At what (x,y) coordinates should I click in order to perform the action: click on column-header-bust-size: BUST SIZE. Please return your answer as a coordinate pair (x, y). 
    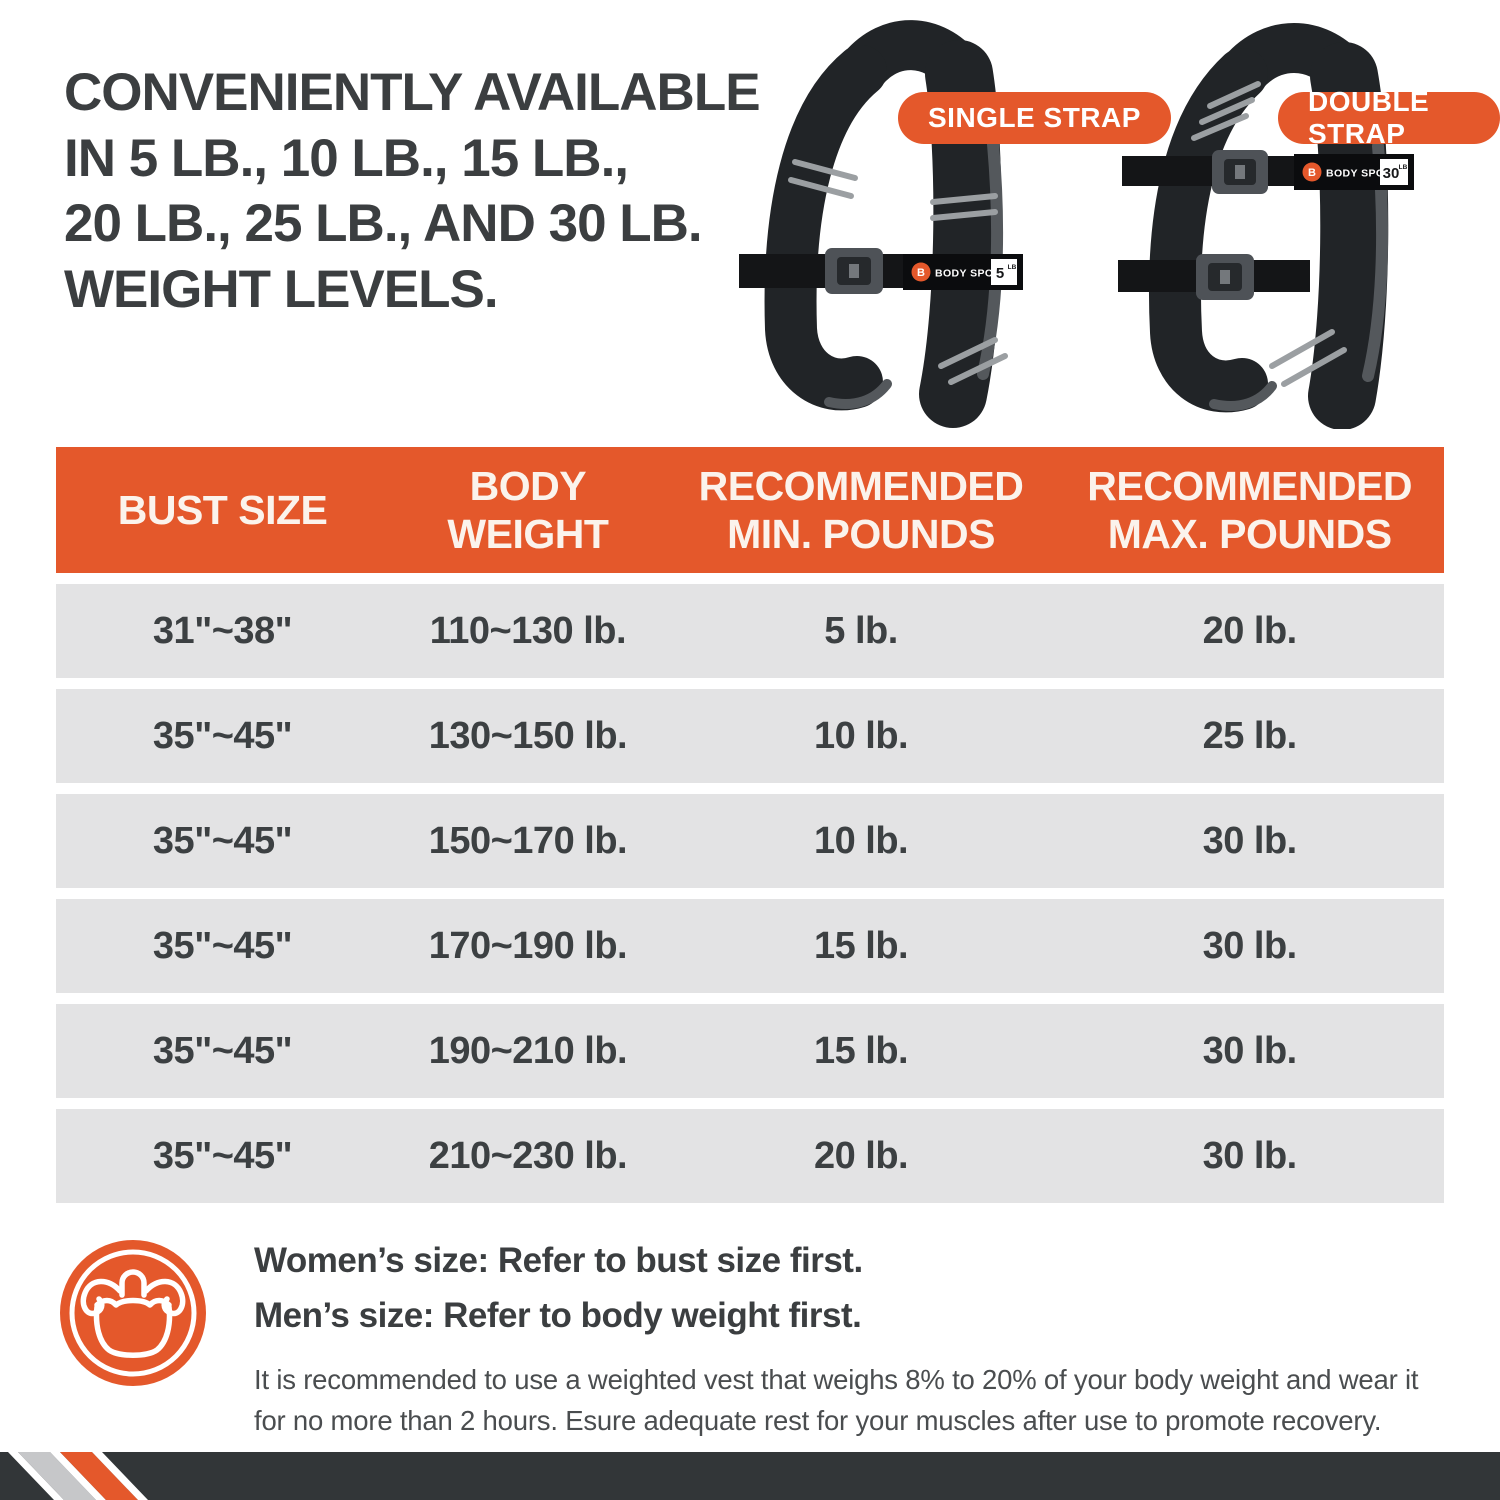
    Looking at the image, I should click on (222, 509).